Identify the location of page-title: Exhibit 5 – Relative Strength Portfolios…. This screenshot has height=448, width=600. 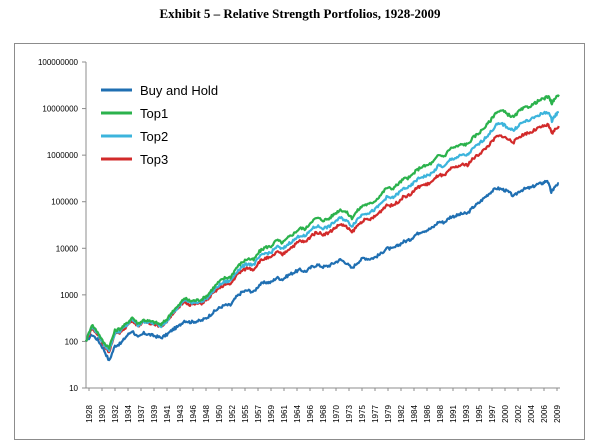
(300, 13).